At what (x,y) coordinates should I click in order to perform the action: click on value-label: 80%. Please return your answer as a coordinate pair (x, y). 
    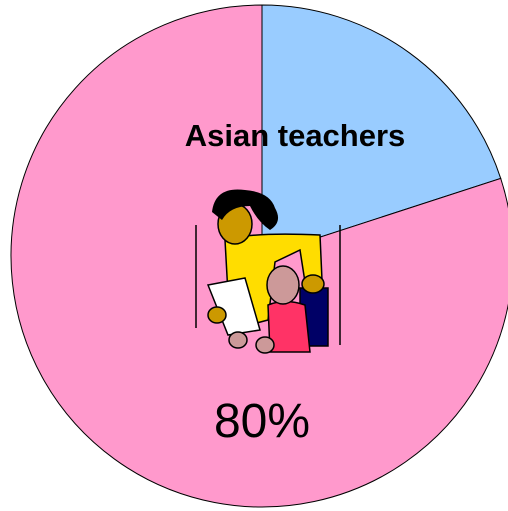
    Looking at the image, I should click on (262, 421).